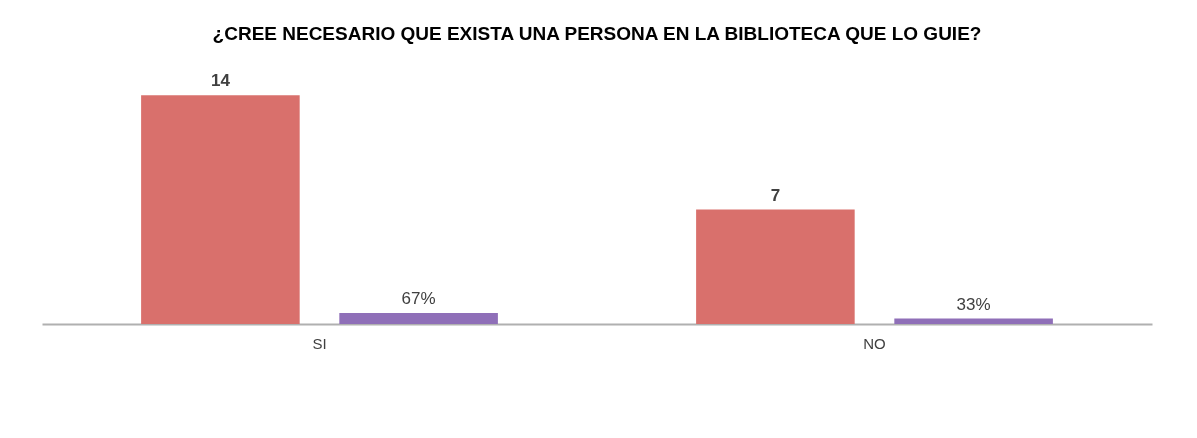 The height and width of the screenshot is (438, 1197). What do you see at coordinates (775, 195) in the screenshot?
I see `data-label: 7` at bounding box center [775, 195].